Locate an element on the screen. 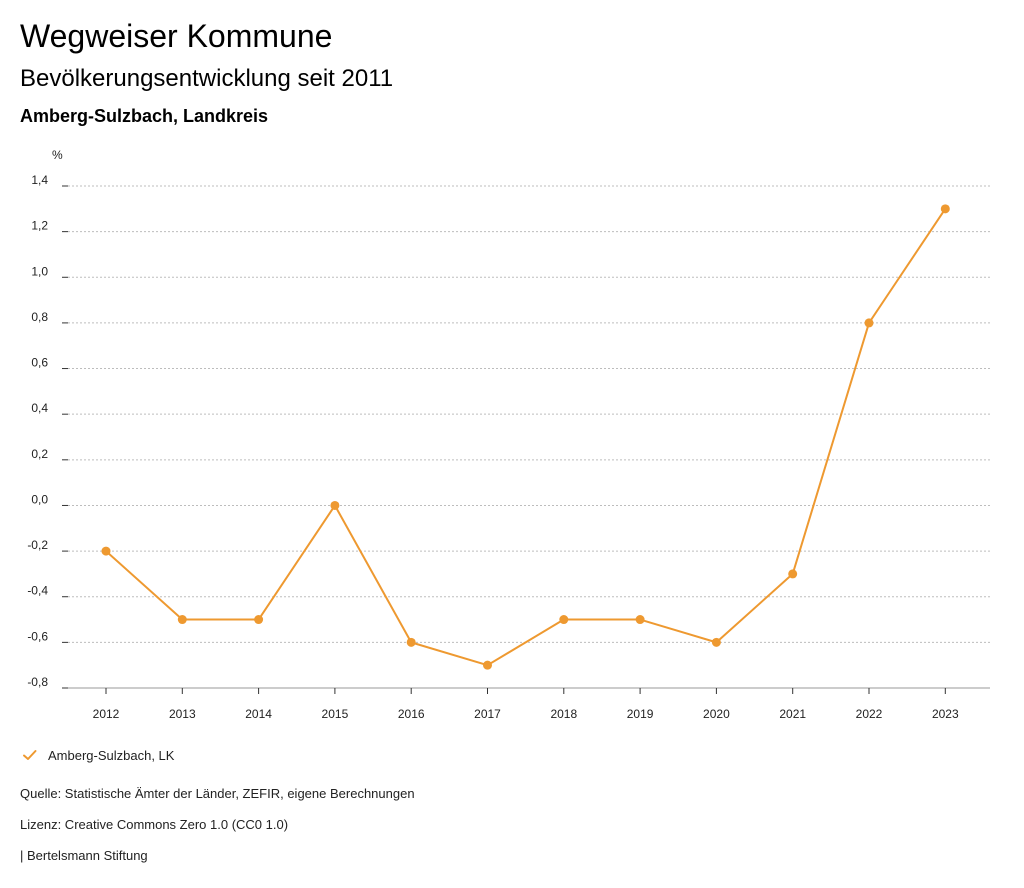 The image size is (1024, 888). x-tick-label: 2023 is located at coordinates (945, 714).